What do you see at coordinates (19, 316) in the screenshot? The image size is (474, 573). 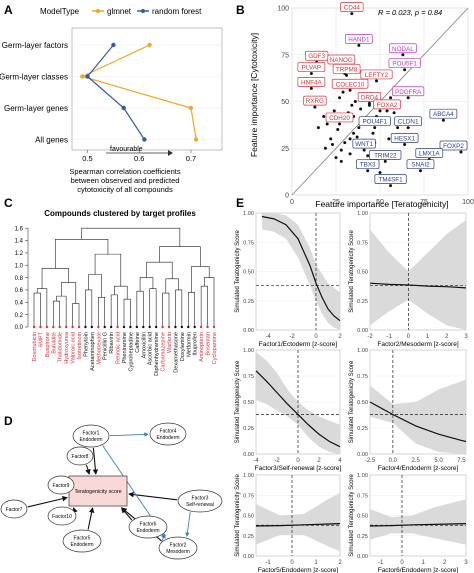 I see `y-tick-label: 0.2` at bounding box center [19, 316].